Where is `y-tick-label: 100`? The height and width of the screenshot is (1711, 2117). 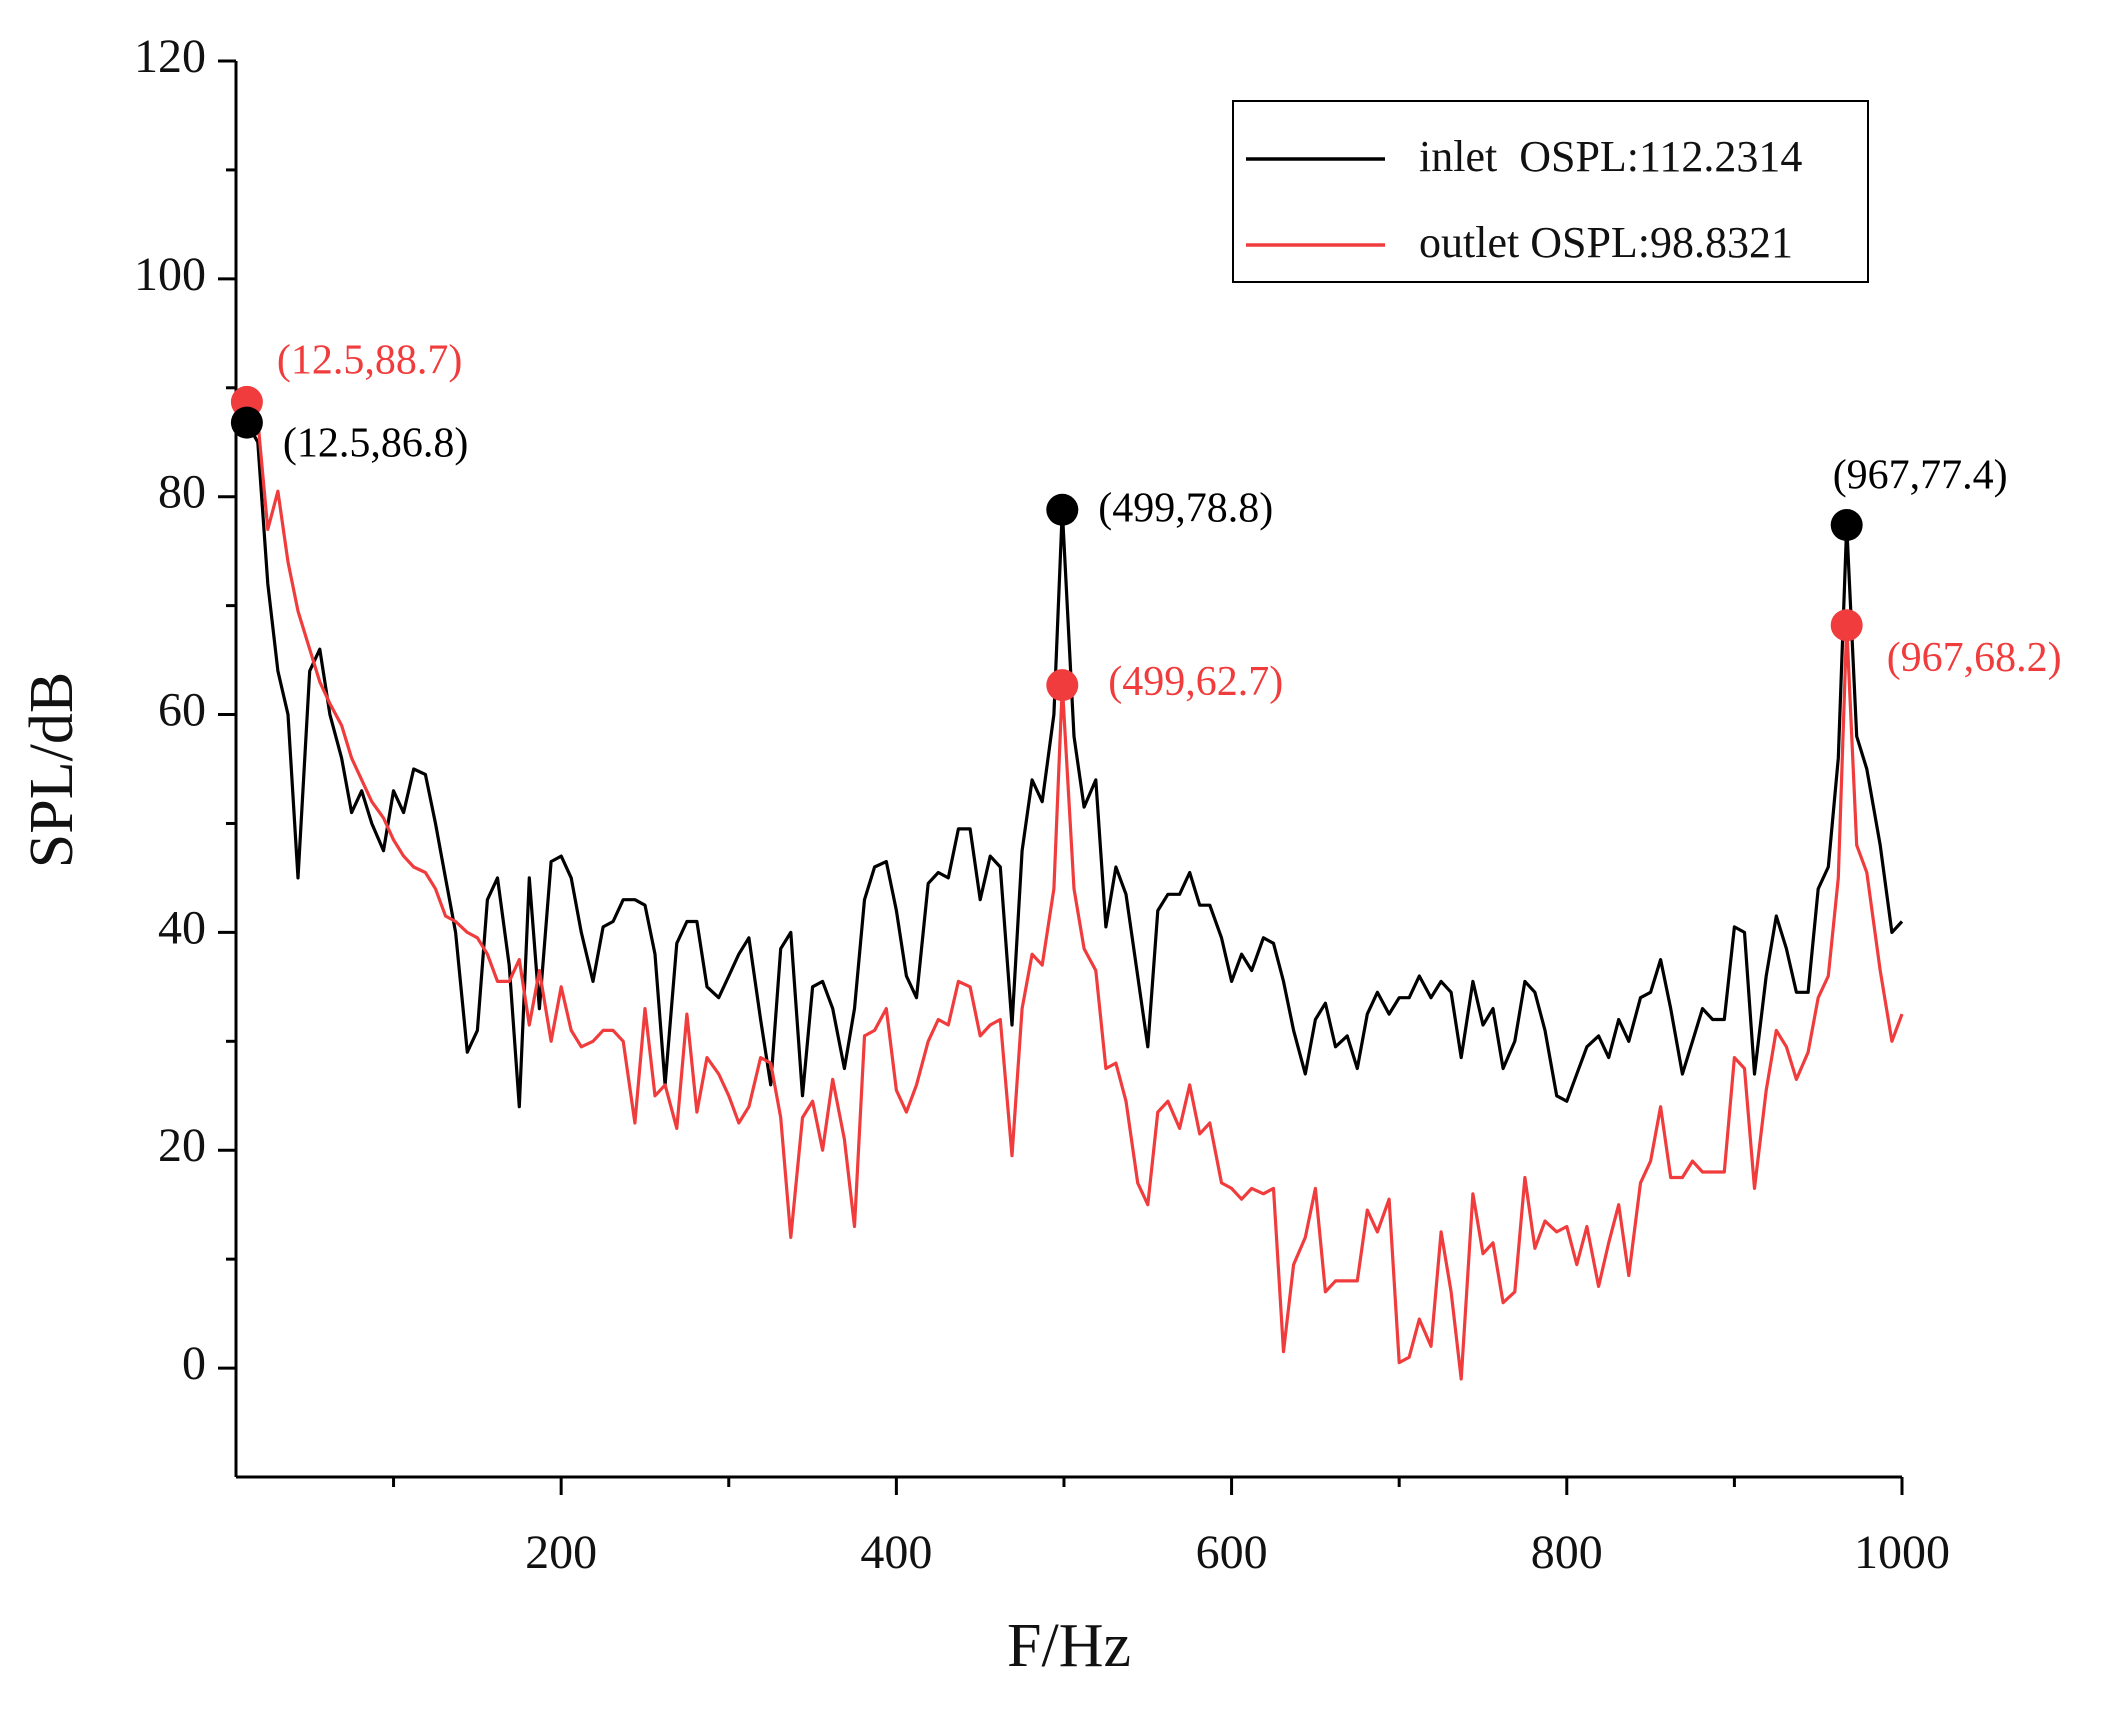
y-tick-label: 100 is located at coordinates (170, 274).